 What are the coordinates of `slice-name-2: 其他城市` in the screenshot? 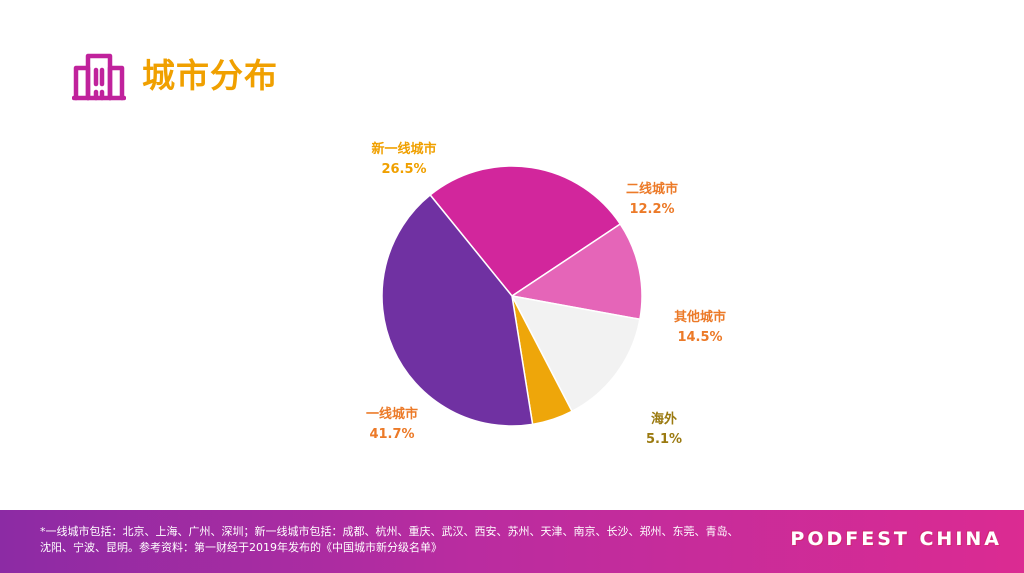 It's located at (699, 317).